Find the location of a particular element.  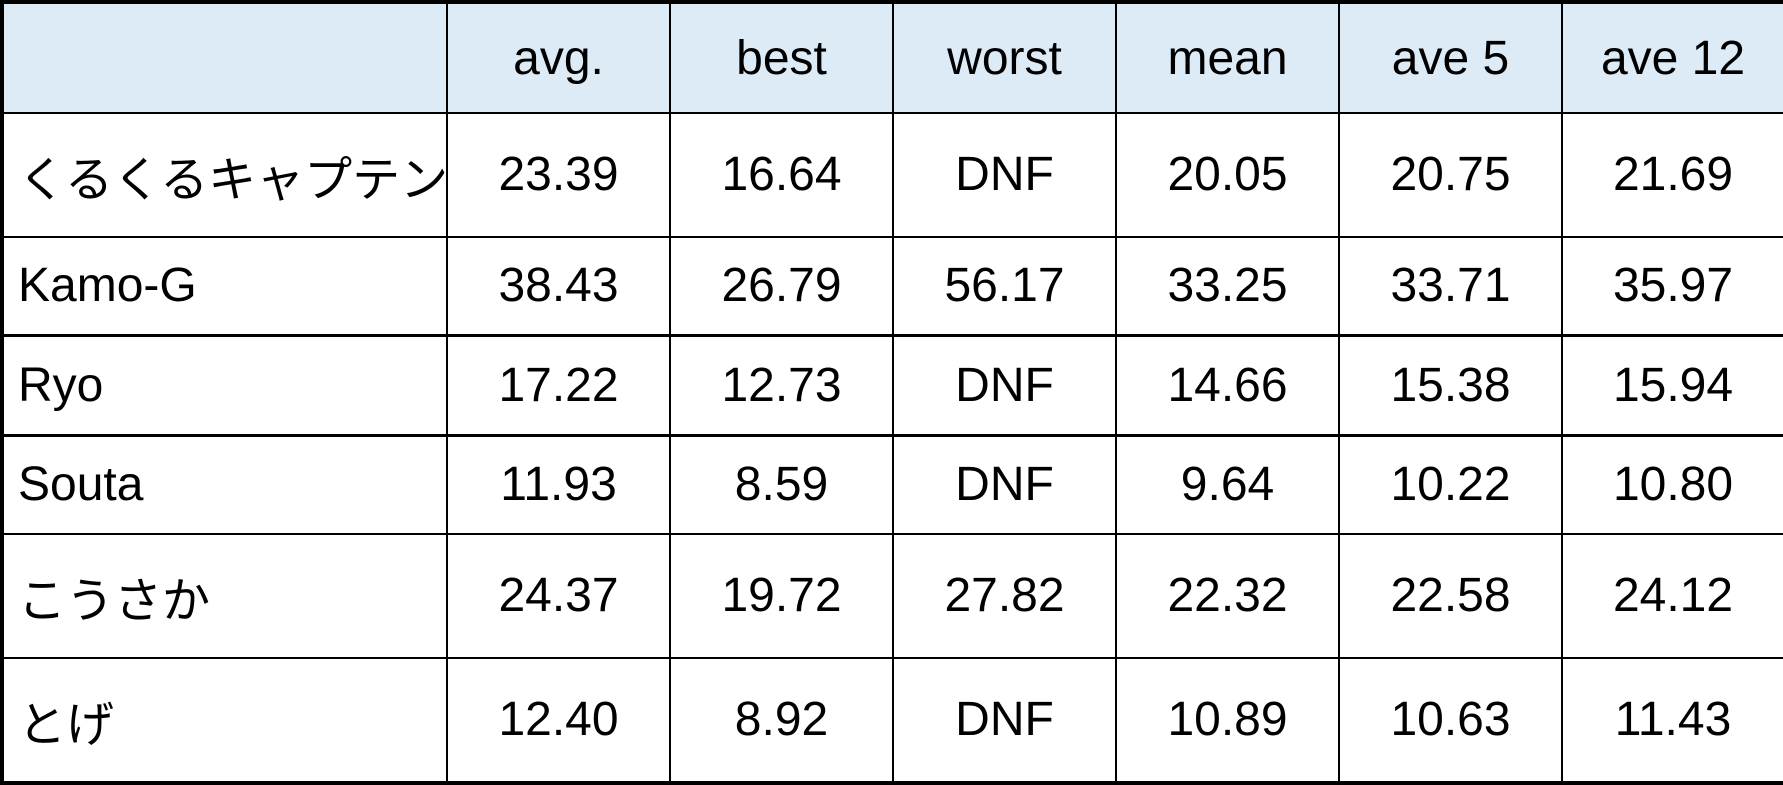

data-cell: 17.22 is located at coordinates (558, 385).